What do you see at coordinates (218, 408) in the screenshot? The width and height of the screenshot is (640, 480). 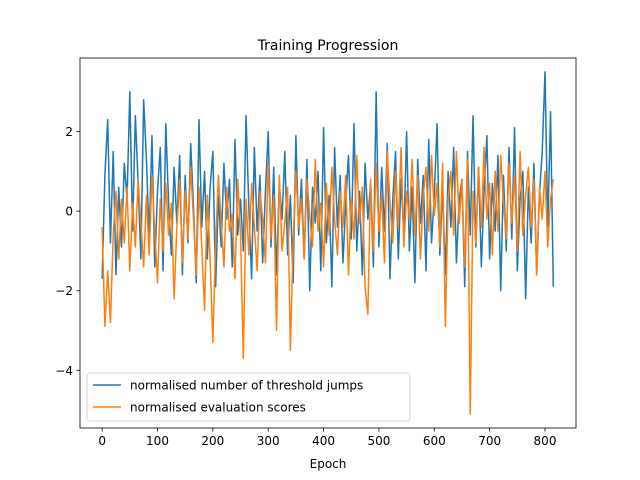 I see `legend-label-evaluation-scores: normalised evaluation scores` at bounding box center [218, 408].